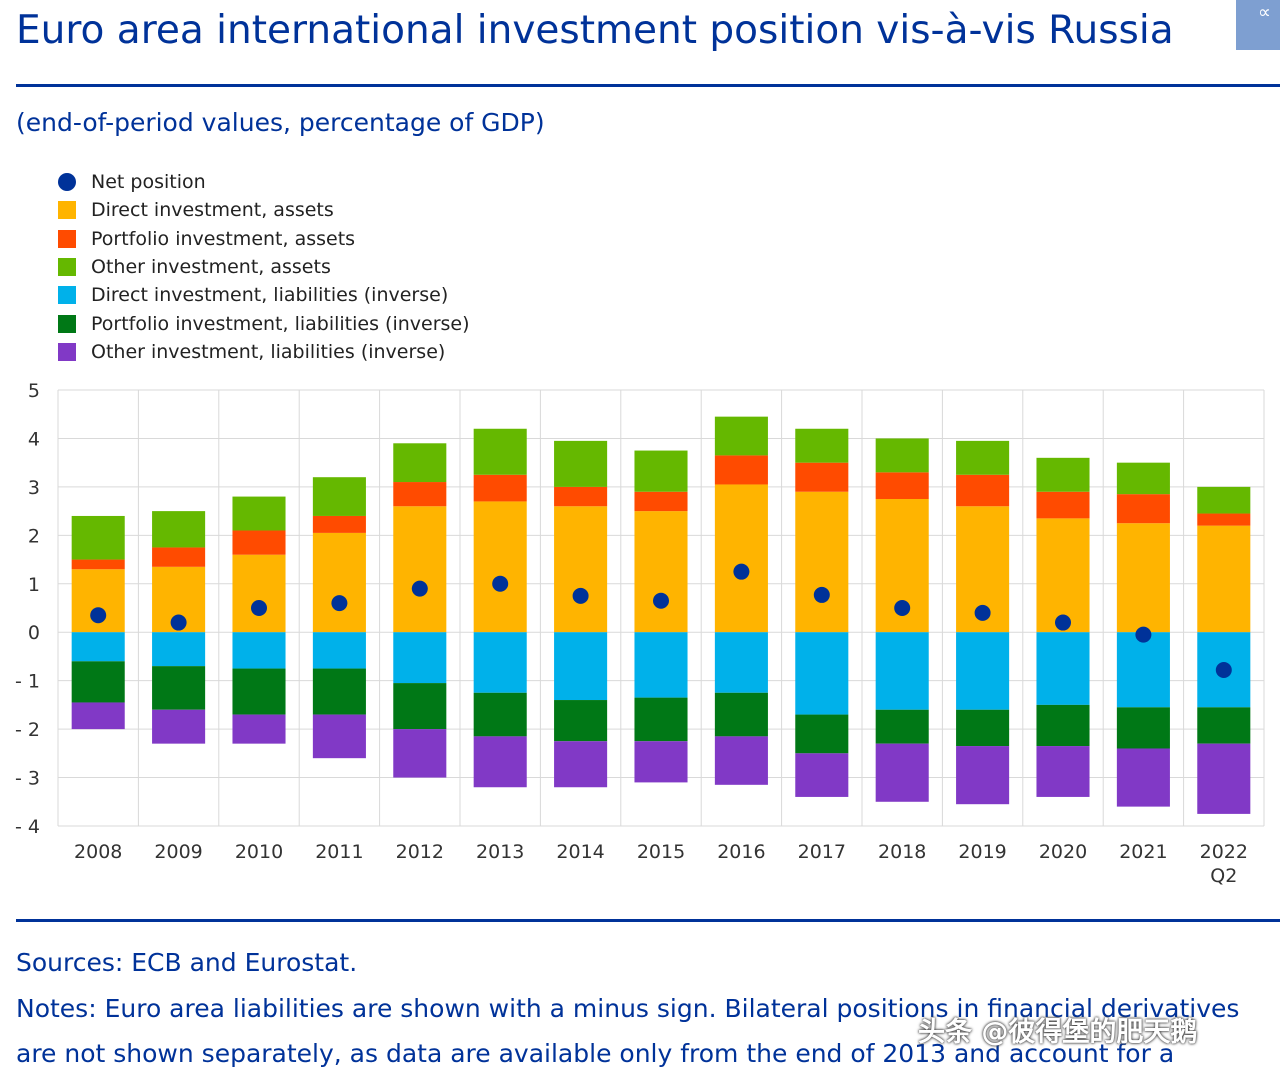  What do you see at coordinates (983, 775) in the screenshot?
I see `bar-segment-other-investment-liabilities-inverse-2019` at bounding box center [983, 775].